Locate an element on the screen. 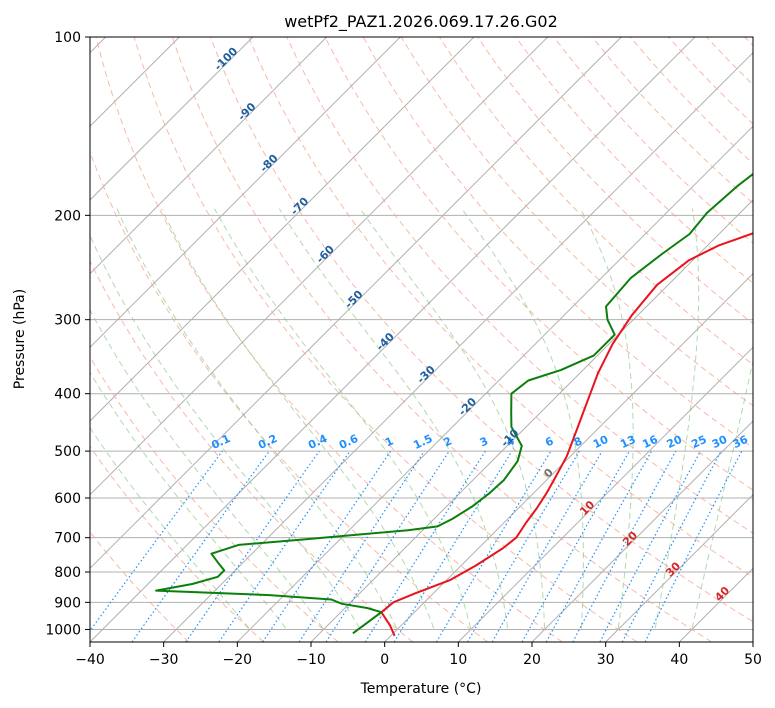  mixing-ratio-label: 6 is located at coordinates (549, 441).